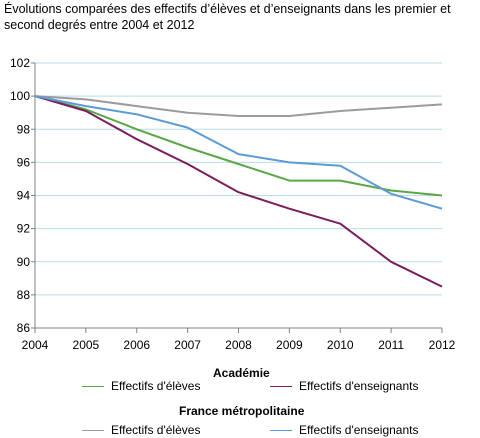 This screenshot has height=438, width=480. I want to click on legend-item-academie-enseignants: Effectifs d'enseignants, so click(344, 386).